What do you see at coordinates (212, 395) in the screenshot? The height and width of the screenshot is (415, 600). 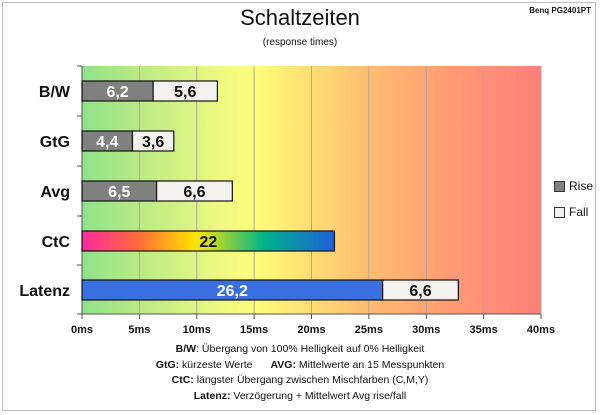 I see `note-latenz-key: Latenz:` at bounding box center [212, 395].